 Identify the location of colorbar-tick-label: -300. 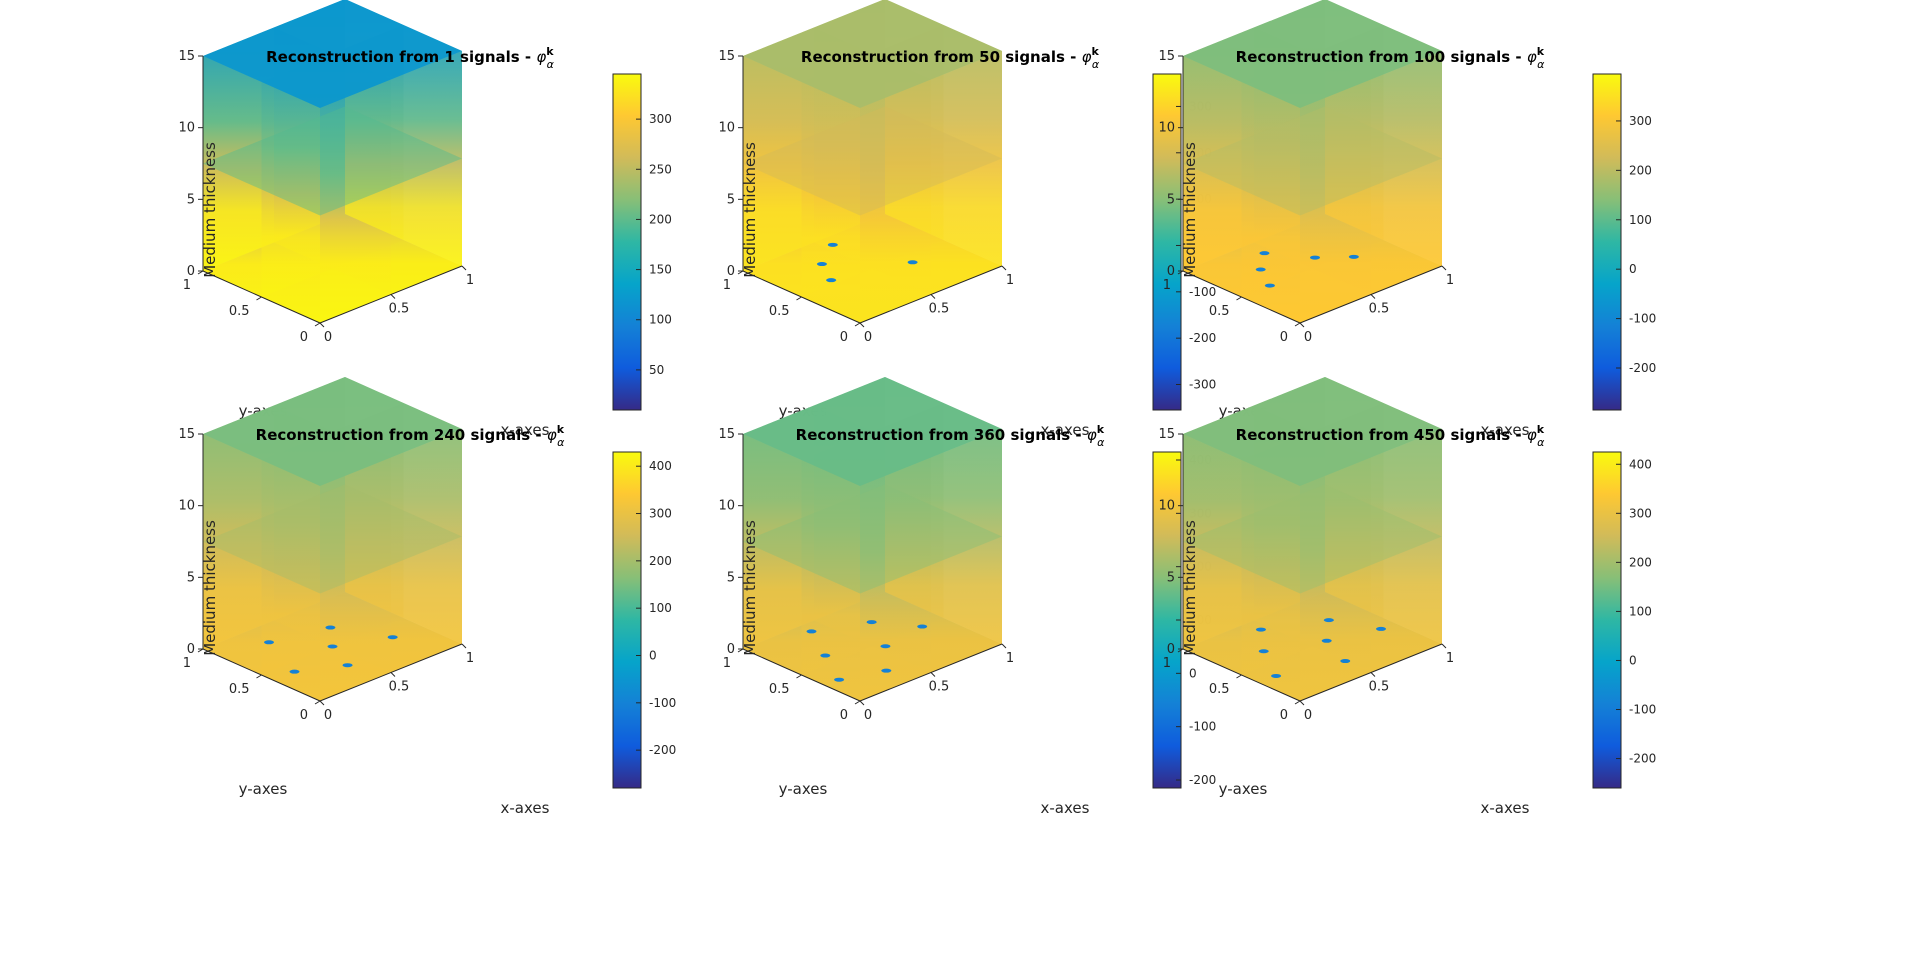
(1202, 385).